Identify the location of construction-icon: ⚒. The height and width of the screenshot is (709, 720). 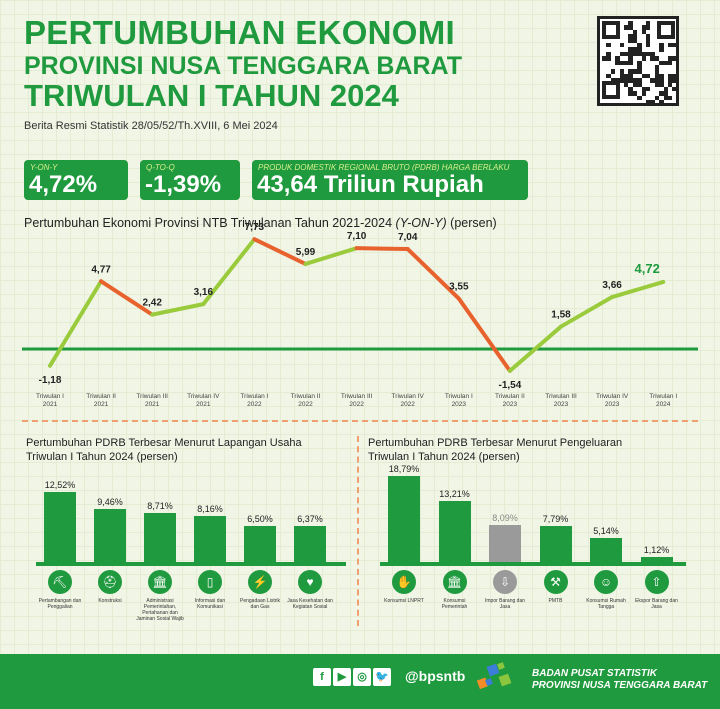
(555, 582).